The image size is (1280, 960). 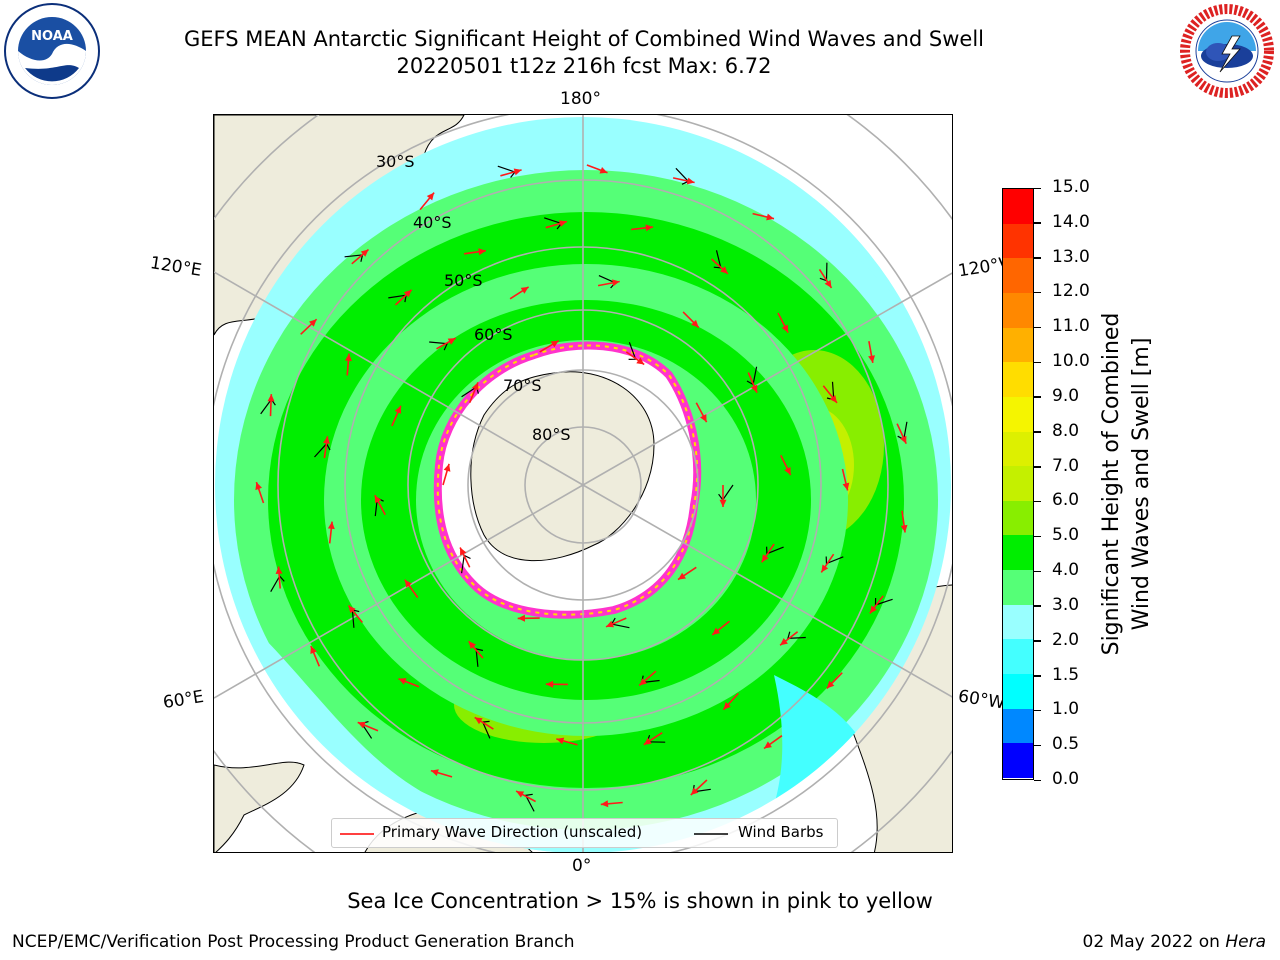 What do you see at coordinates (781, 832) in the screenshot?
I see `barb-legend-label: Wind Barbs` at bounding box center [781, 832].